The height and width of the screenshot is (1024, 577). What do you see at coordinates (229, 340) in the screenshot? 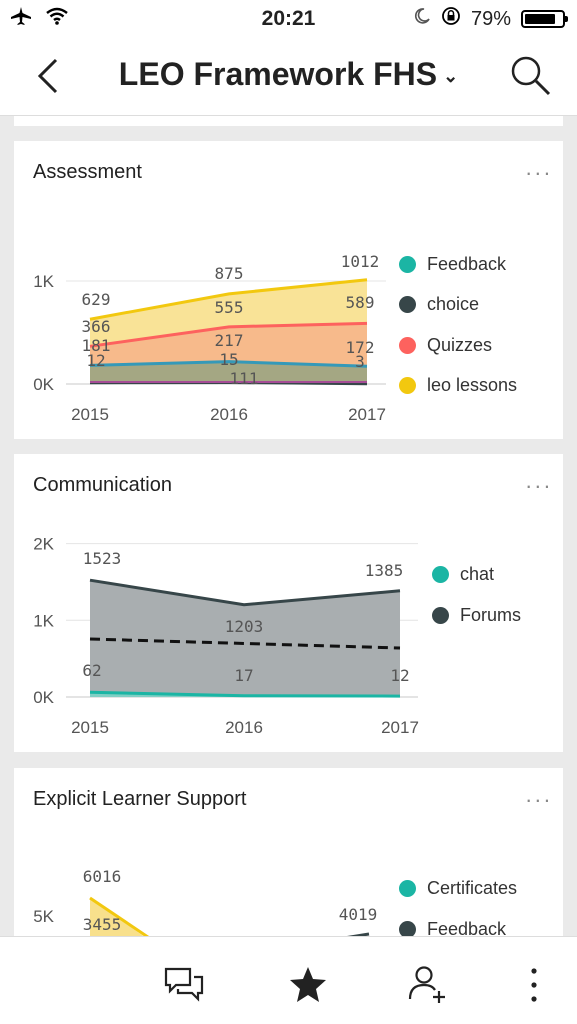
I see `data-label: 217` at bounding box center [229, 340].